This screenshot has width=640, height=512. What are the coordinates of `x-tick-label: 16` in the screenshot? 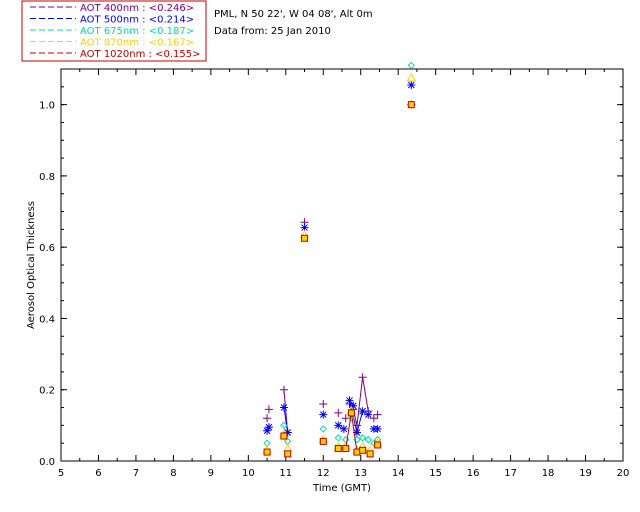 It's located at (473, 473).